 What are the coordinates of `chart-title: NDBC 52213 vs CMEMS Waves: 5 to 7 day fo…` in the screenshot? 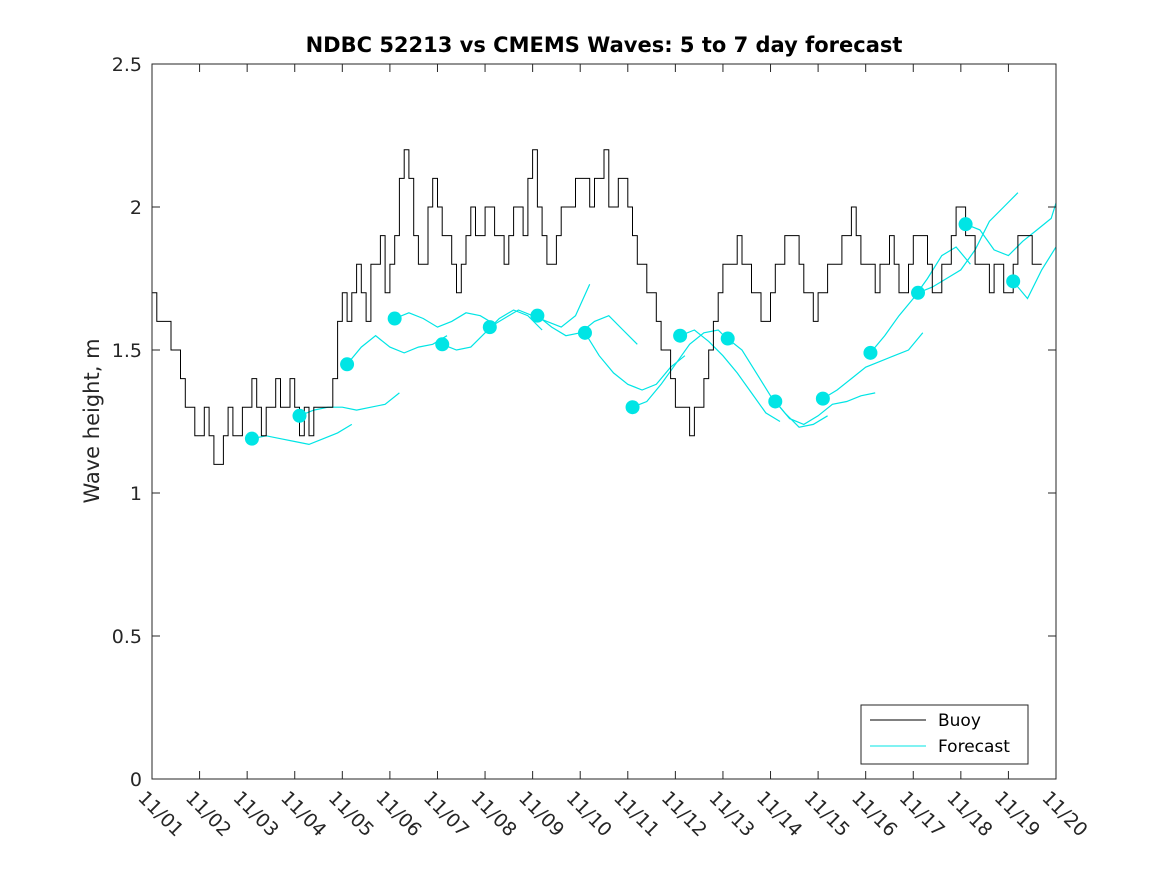 It's located at (604, 45).